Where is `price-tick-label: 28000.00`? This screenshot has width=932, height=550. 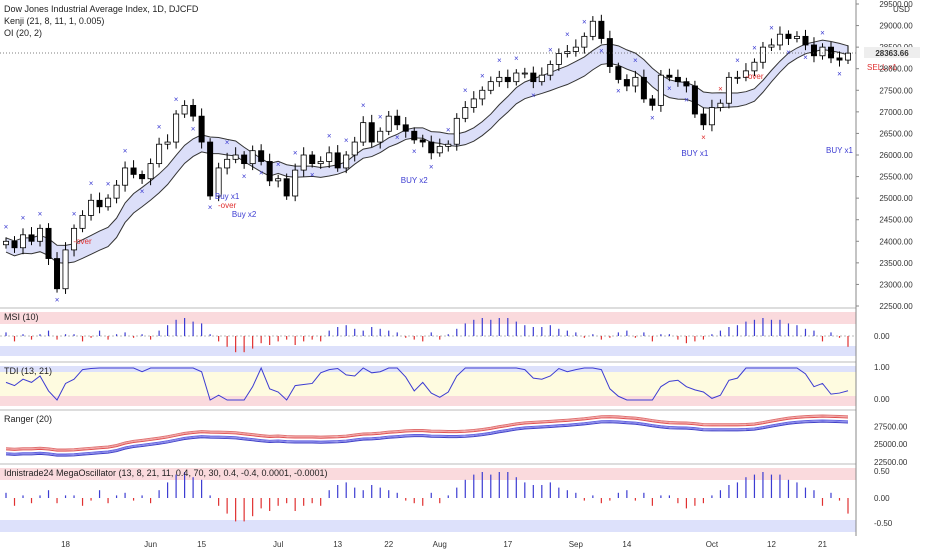
price-tick-label: 28000.00 is located at coordinates (896, 69).